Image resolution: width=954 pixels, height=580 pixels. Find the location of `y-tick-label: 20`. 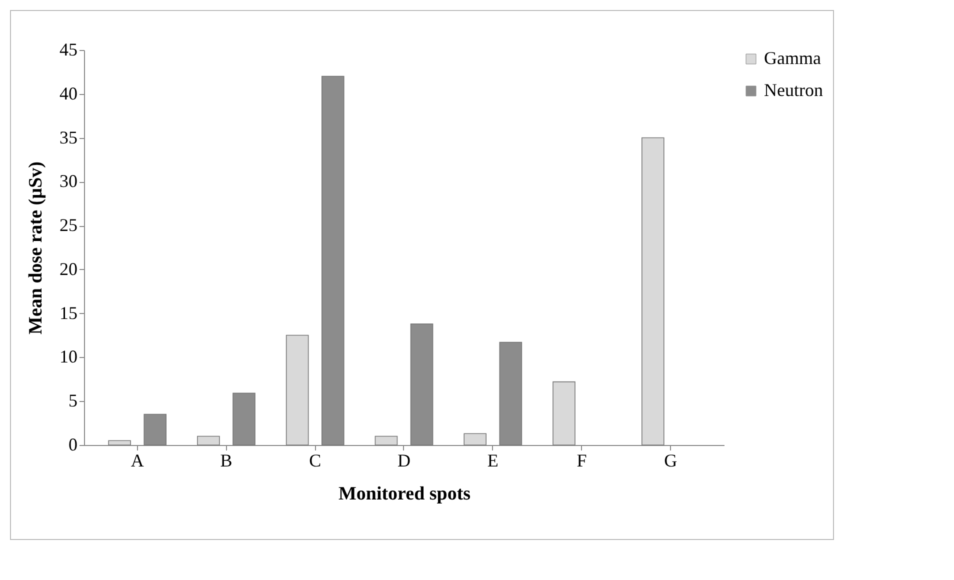

y-tick-label: 20 is located at coordinates (69, 268).